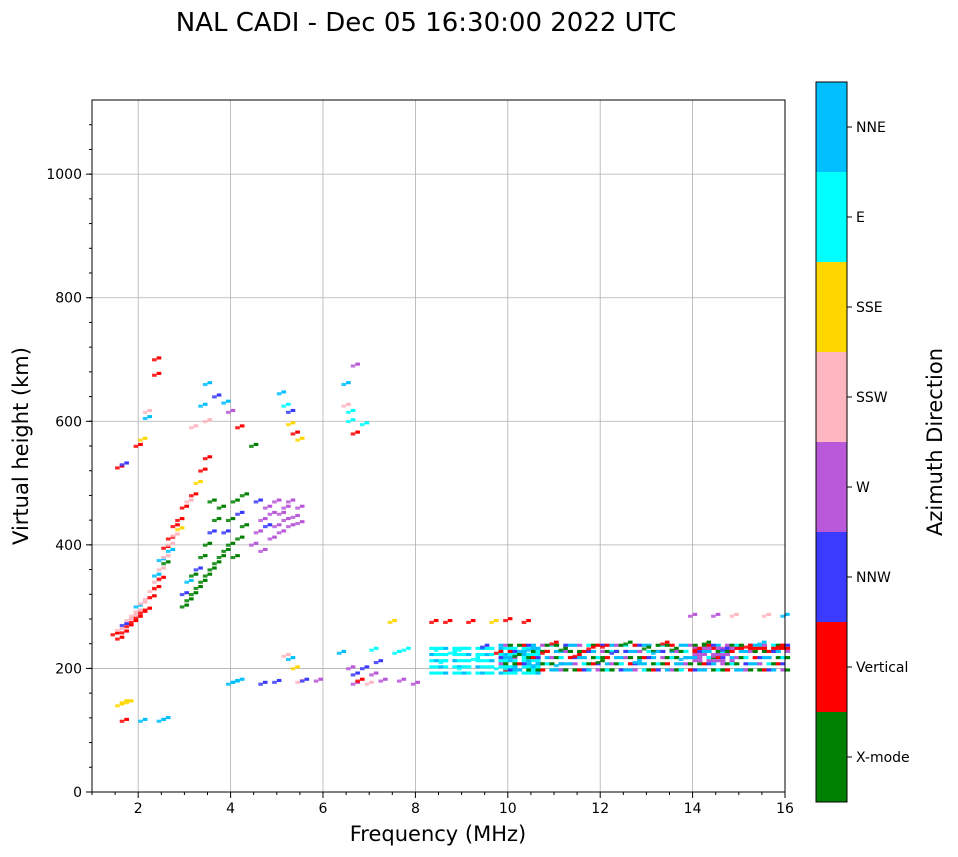  I want to click on y-axis-ticks: 0 200 400 600 800 1000, so click(69, 462).